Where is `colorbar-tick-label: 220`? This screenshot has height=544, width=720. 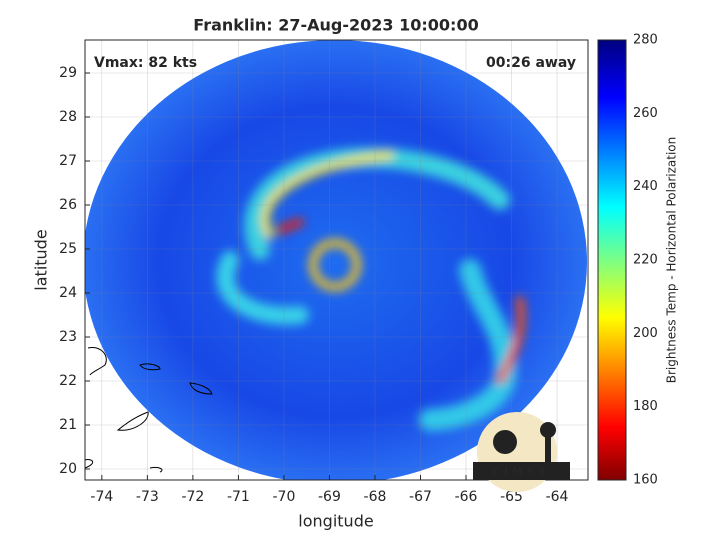
colorbar-tick-label: 220 is located at coordinates (645, 260).